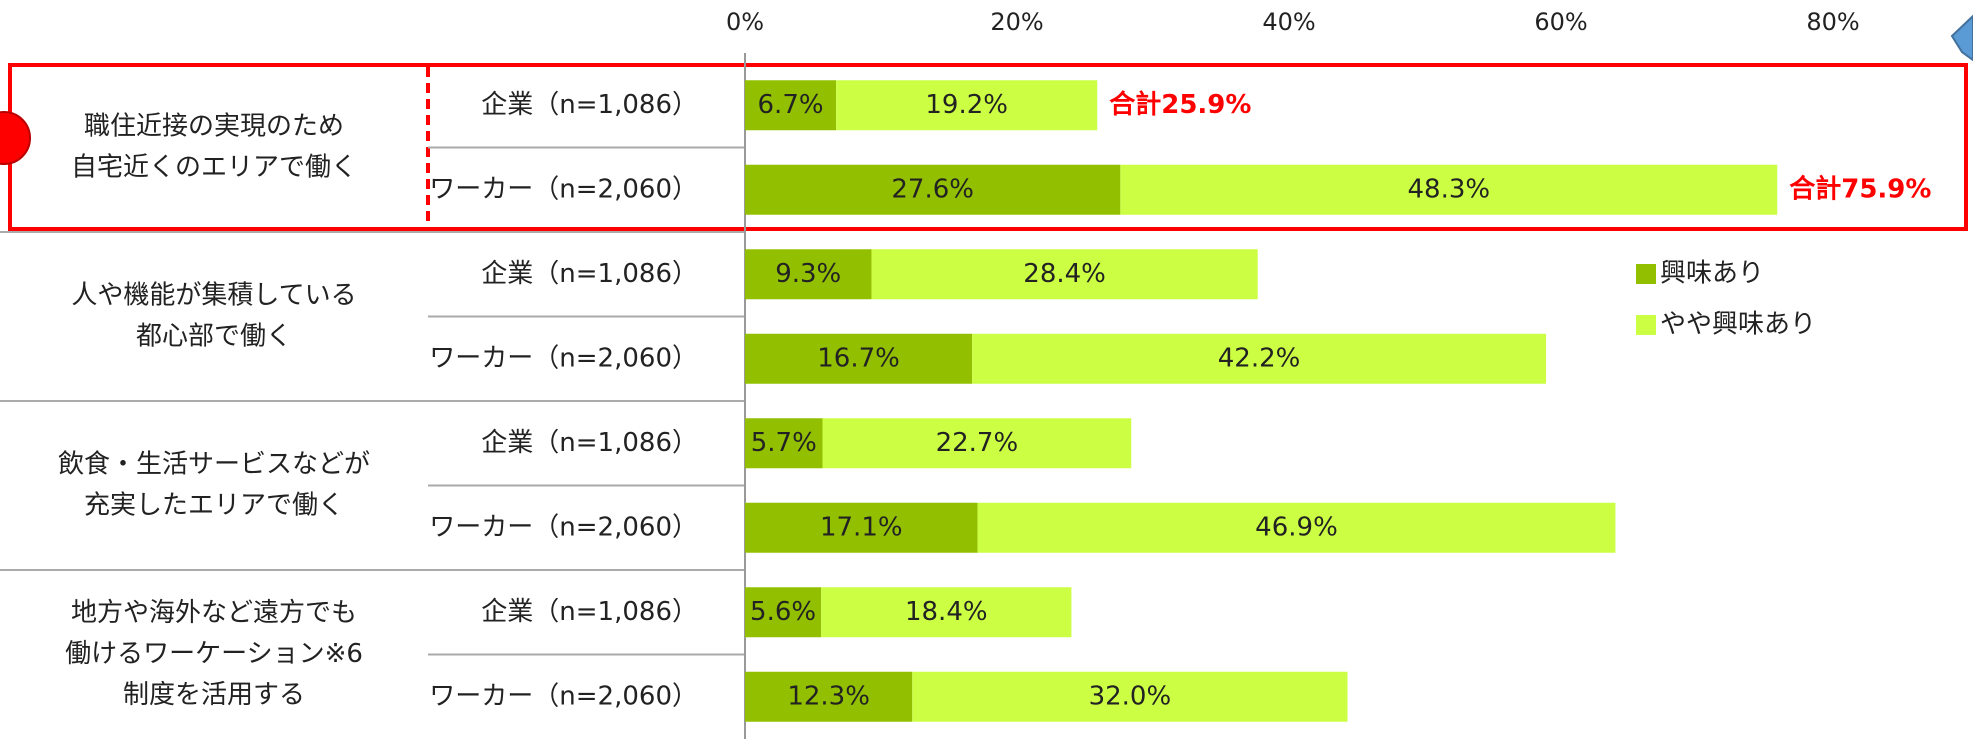 Image resolution: width=1973 pixels, height=739 pixels. I want to click on group-label: 人や機能が集積している, so click(213, 296).